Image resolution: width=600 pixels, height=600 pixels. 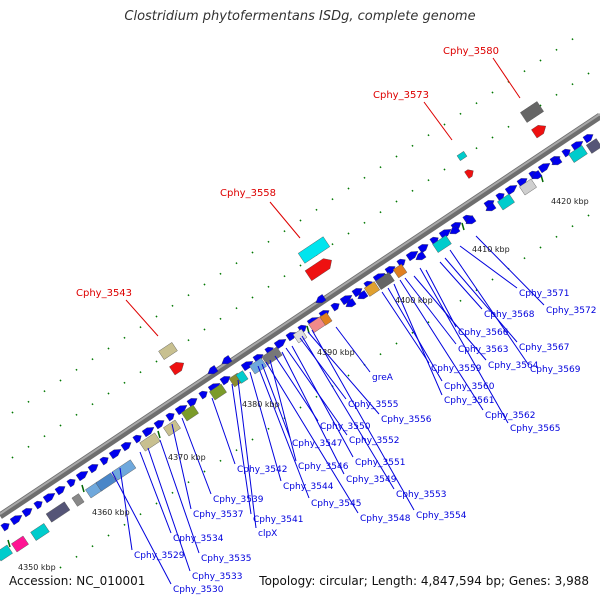 I want to click on gene-label-cphy-3556: Cphy_3556, so click(x=406, y=420).